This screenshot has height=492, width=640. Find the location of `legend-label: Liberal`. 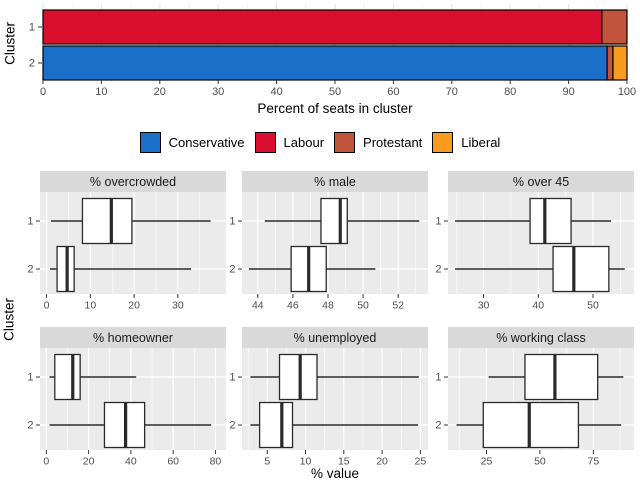

legend-label: Liberal is located at coordinates (481, 142).